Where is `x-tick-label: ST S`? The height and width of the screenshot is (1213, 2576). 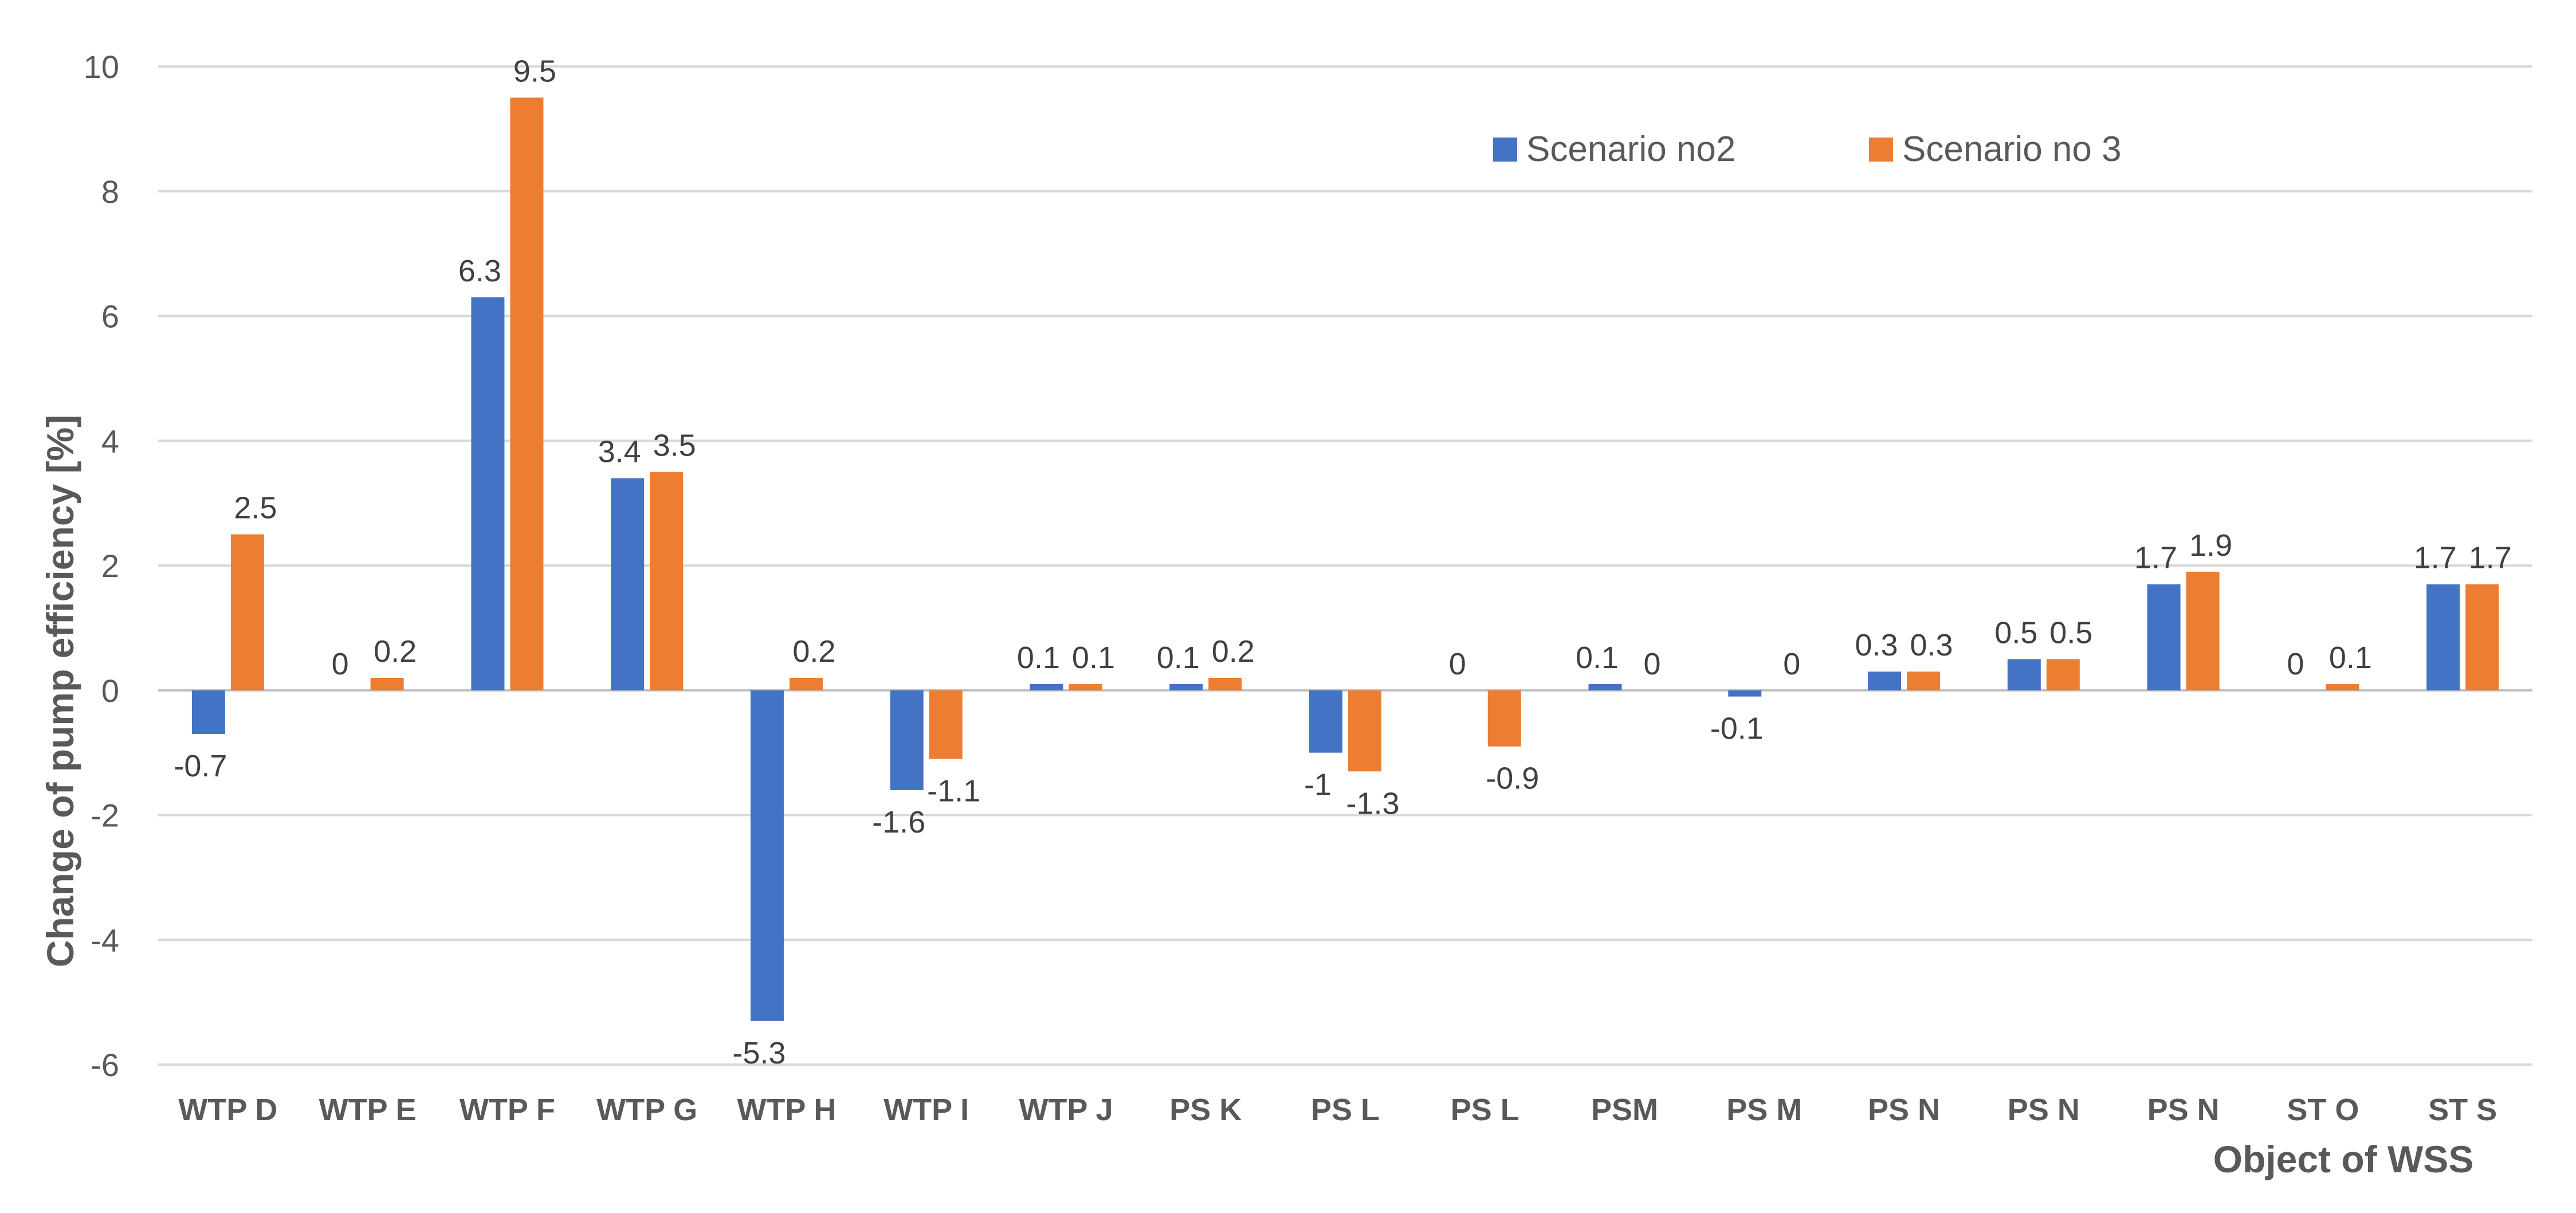 x-tick-label: ST S is located at coordinates (2463, 1110).